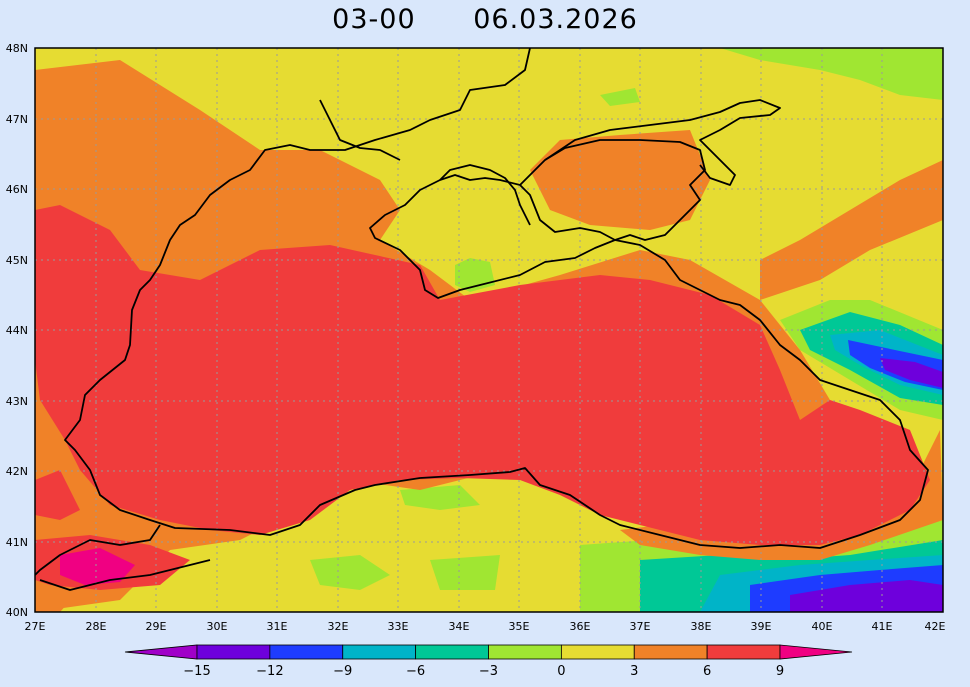 This screenshot has height=687, width=970. I want to click on lon-tick: 41E, so click(882, 626).